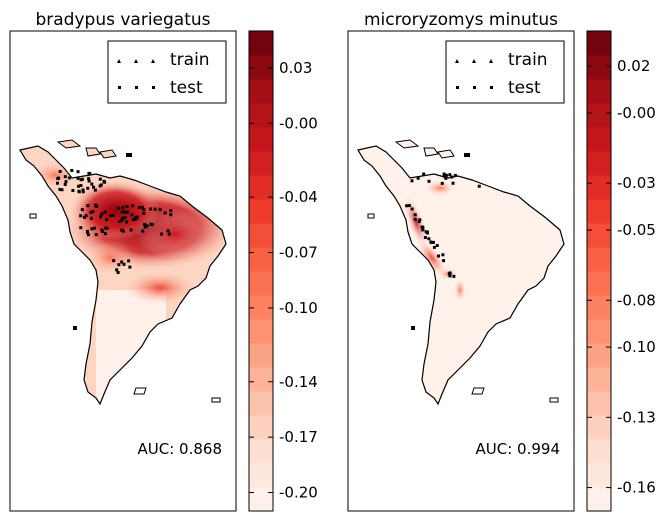  I want to click on colorbar-tick-label: -0.04, so click(298, 197).